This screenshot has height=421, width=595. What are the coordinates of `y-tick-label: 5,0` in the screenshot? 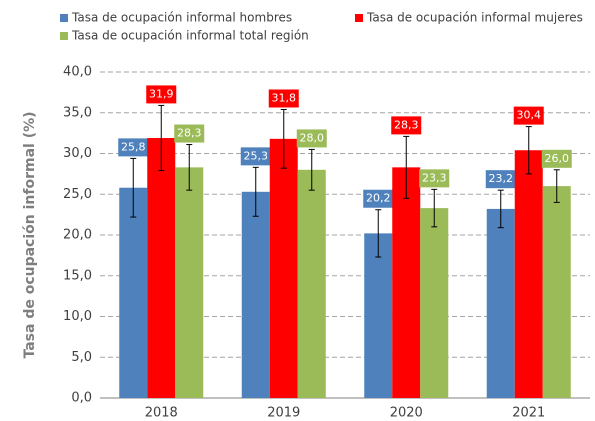 It's located at (81, 357).